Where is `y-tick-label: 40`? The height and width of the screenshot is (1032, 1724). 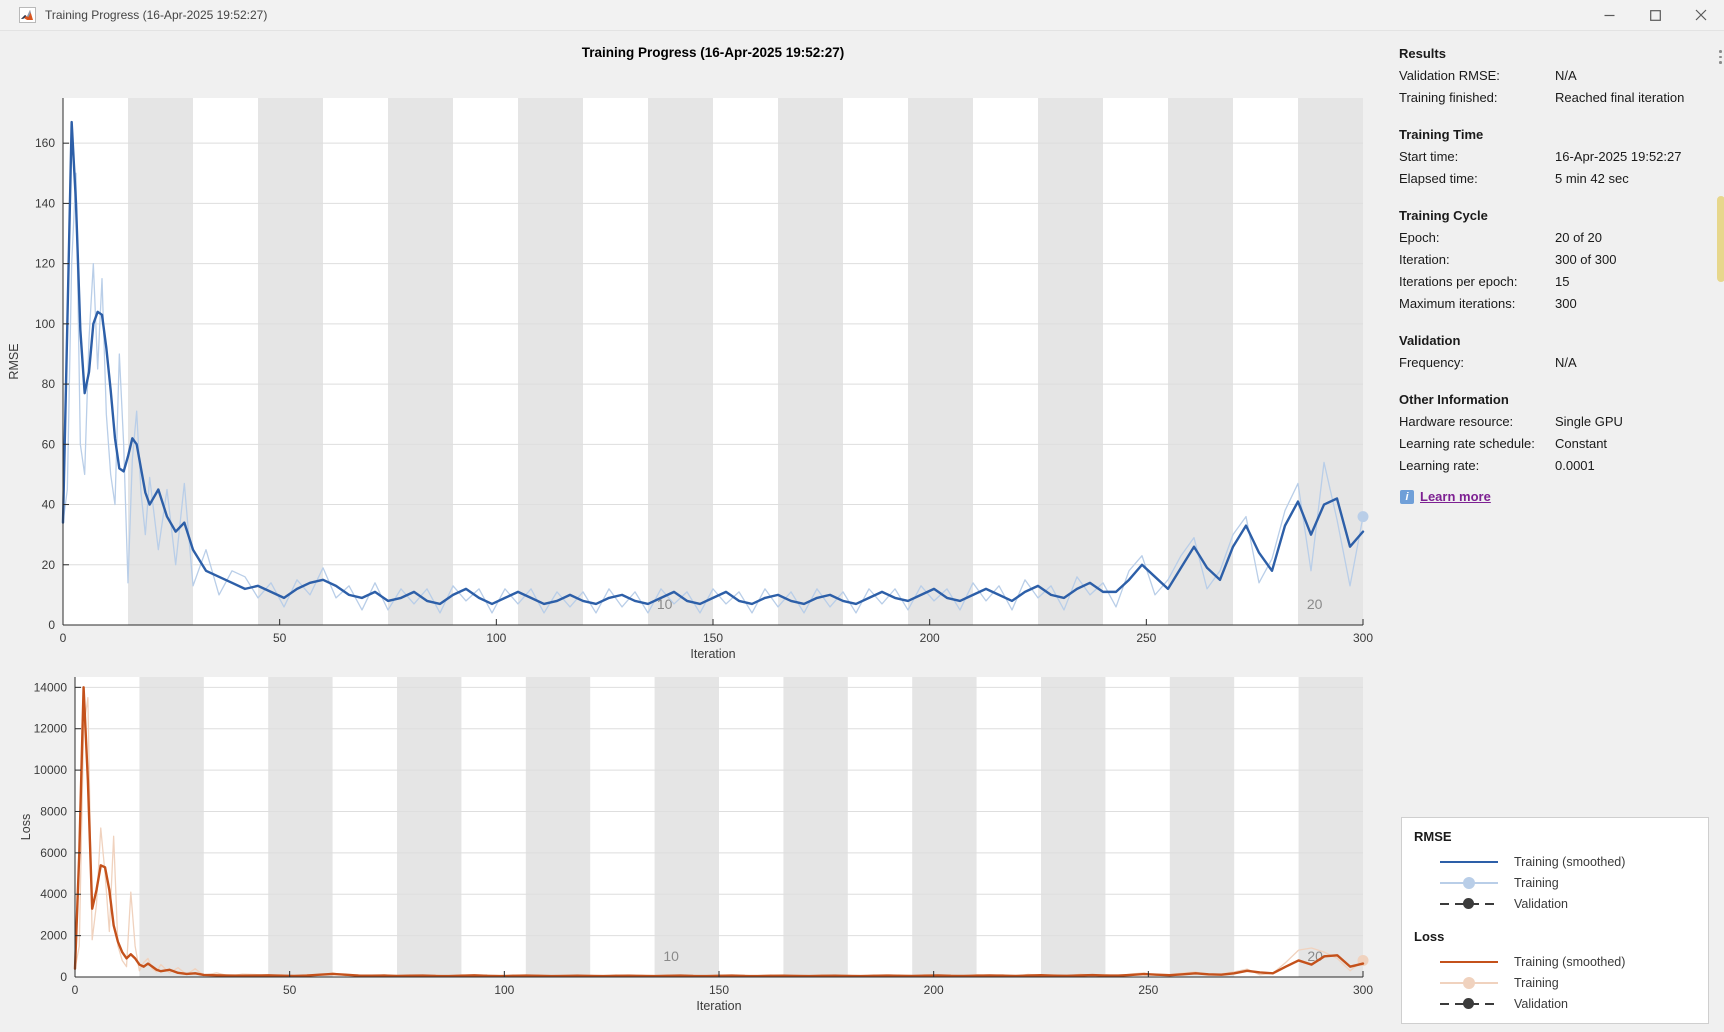 y-tick-label: 40 is located at coordinates (49, 505).